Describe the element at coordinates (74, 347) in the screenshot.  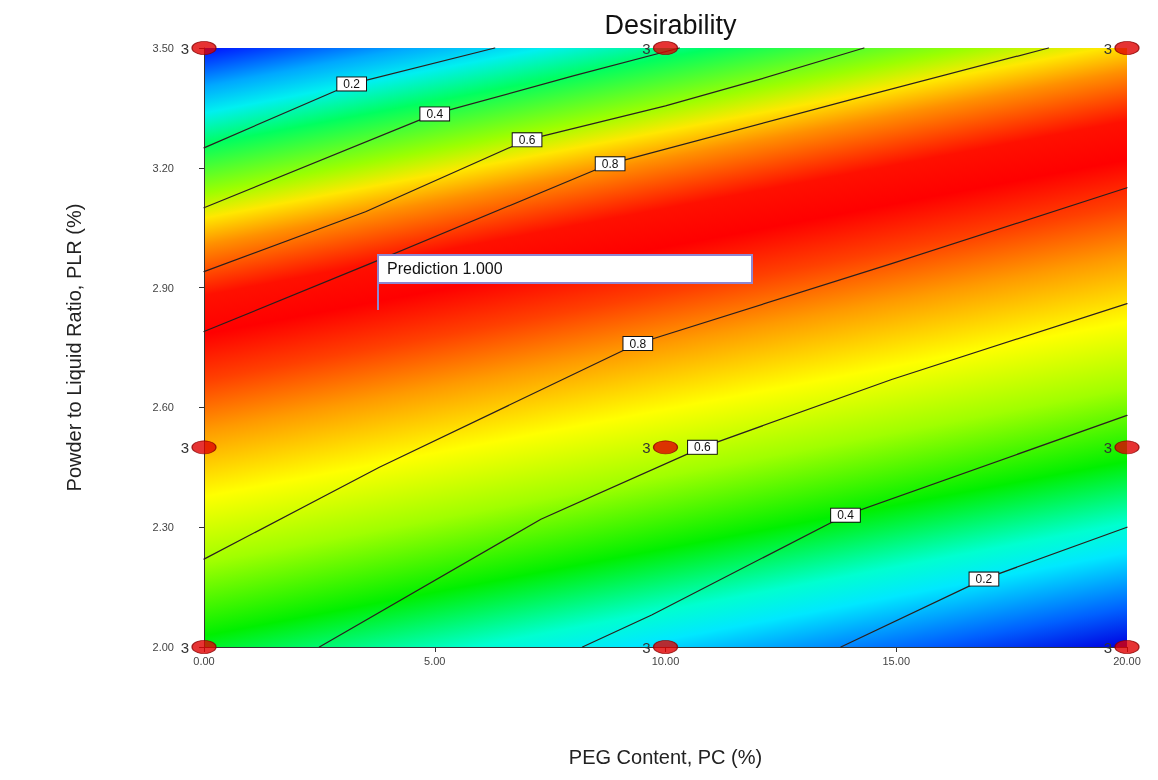
I see `y-axis-title: Powder to Liquid Ratio, PLR (%)` at that location.